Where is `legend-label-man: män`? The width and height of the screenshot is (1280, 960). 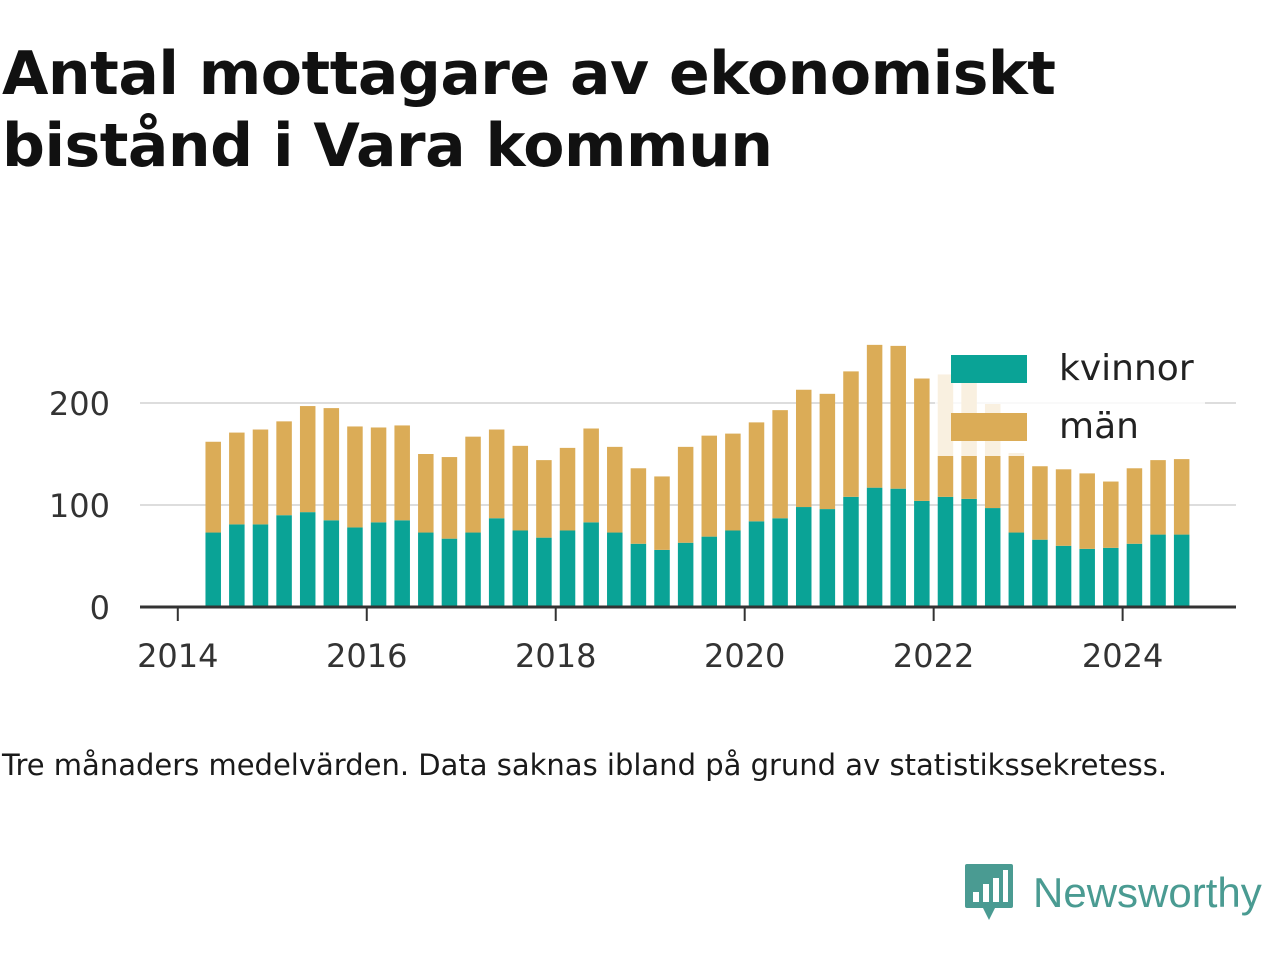
legend-label-man: män is located at coordinates (1099, 426).